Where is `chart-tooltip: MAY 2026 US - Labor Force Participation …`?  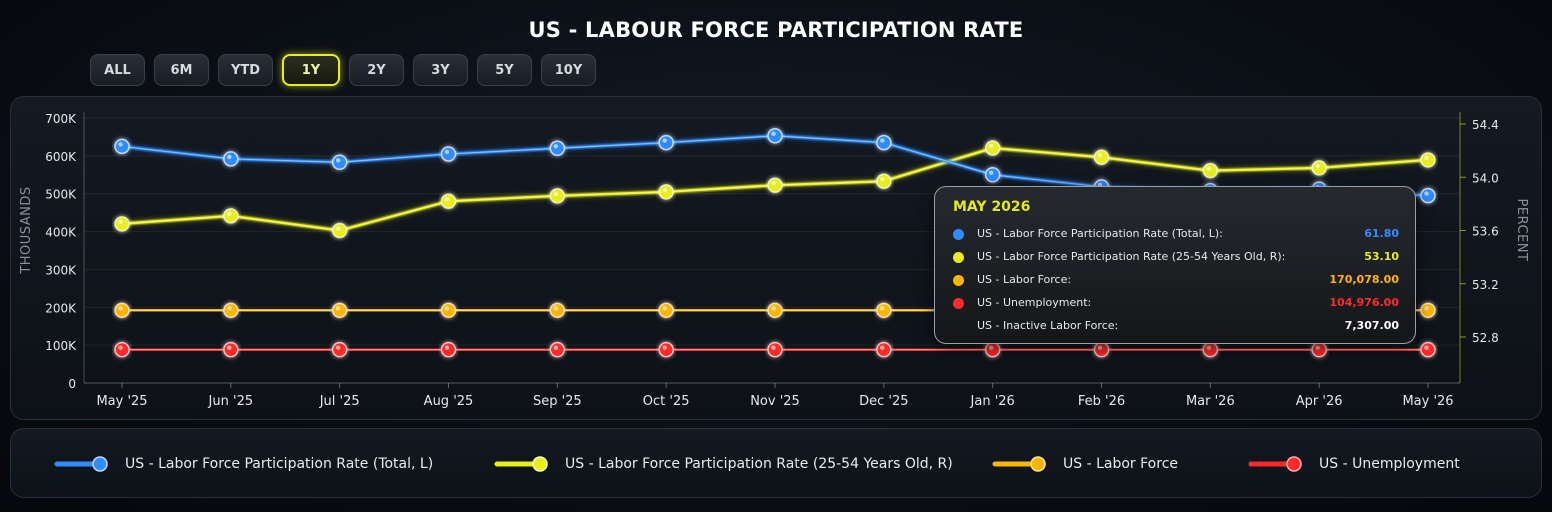 chart-tooltip: MAY 2026 US - Labor Force Participation … is located at coordinates (1175, 265).